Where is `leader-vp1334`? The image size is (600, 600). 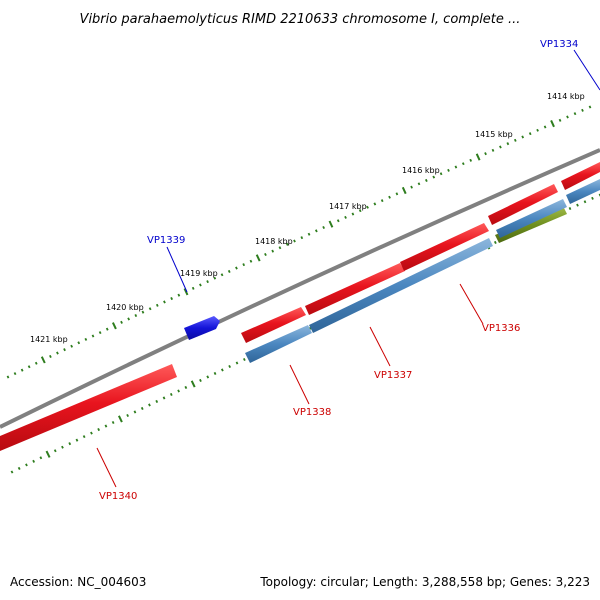 leader-vp1334 is located at coordinates (586, 70).